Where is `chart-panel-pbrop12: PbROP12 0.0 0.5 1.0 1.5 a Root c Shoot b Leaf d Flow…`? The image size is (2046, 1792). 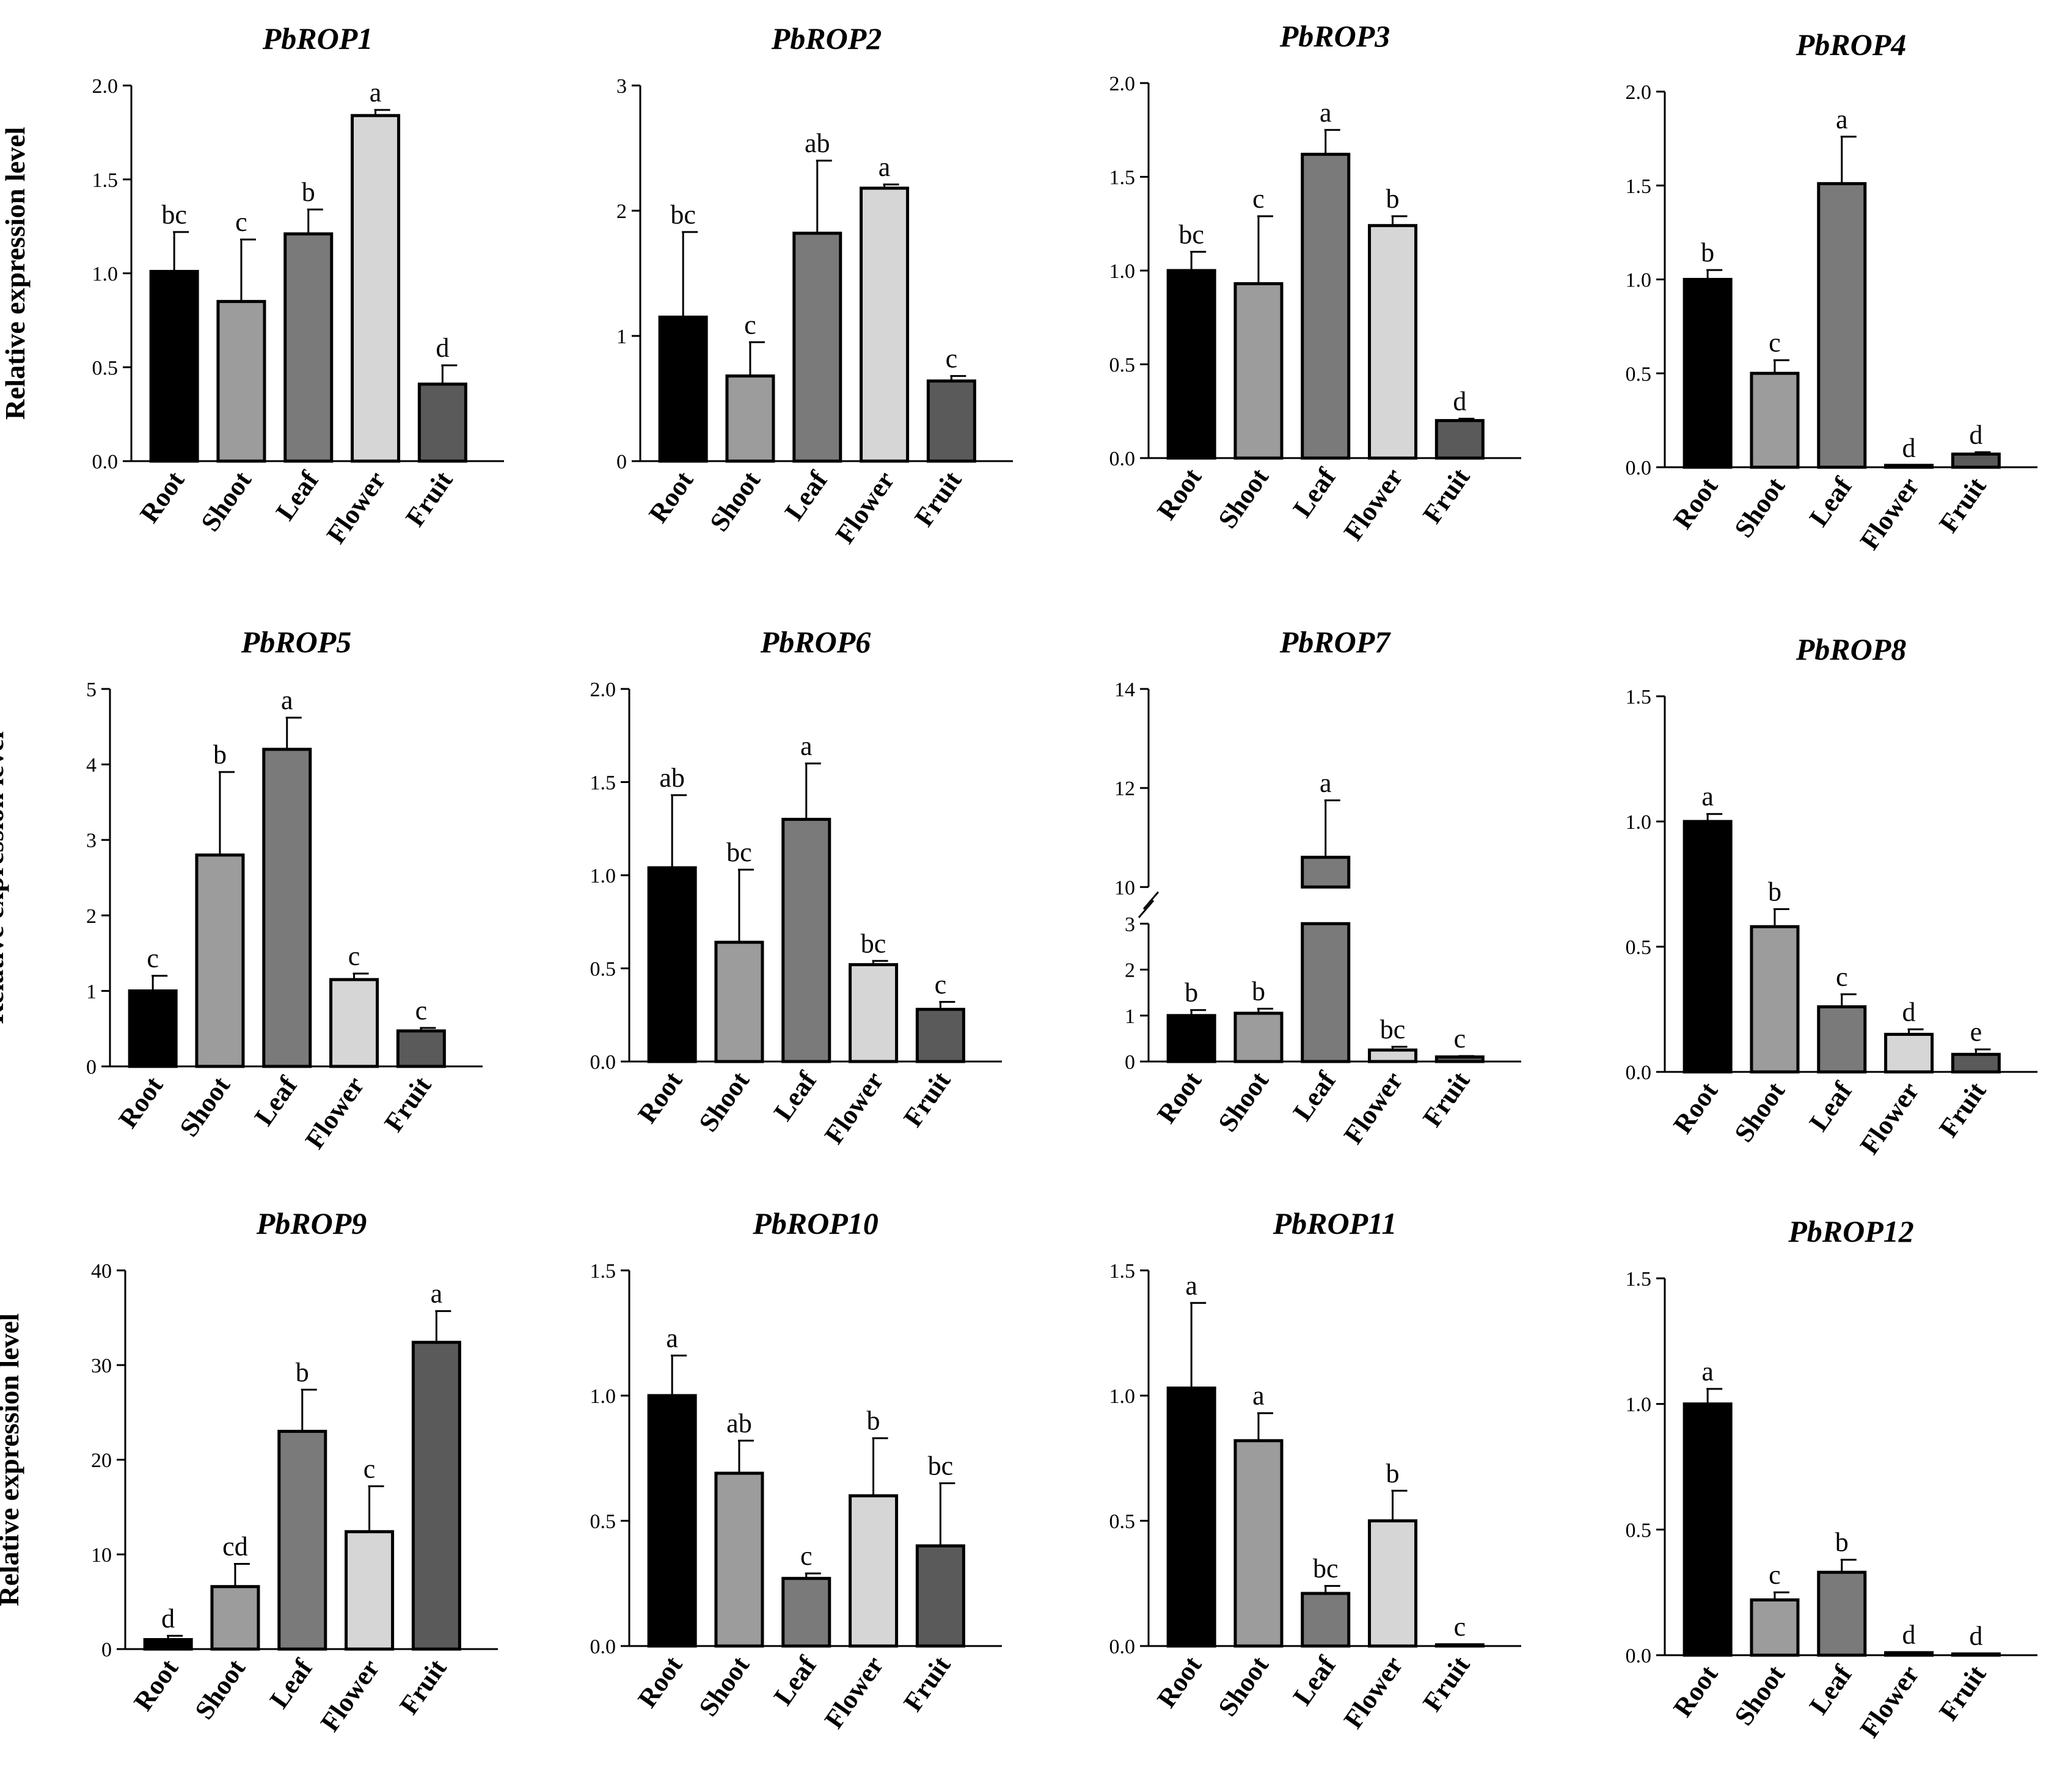 chart-panel-pbrop12: PbROP12 0.0 0.5 1.0 1.5 a Root c Shoot b Leaf d Flow… is located at coordinates (1831, 1479).